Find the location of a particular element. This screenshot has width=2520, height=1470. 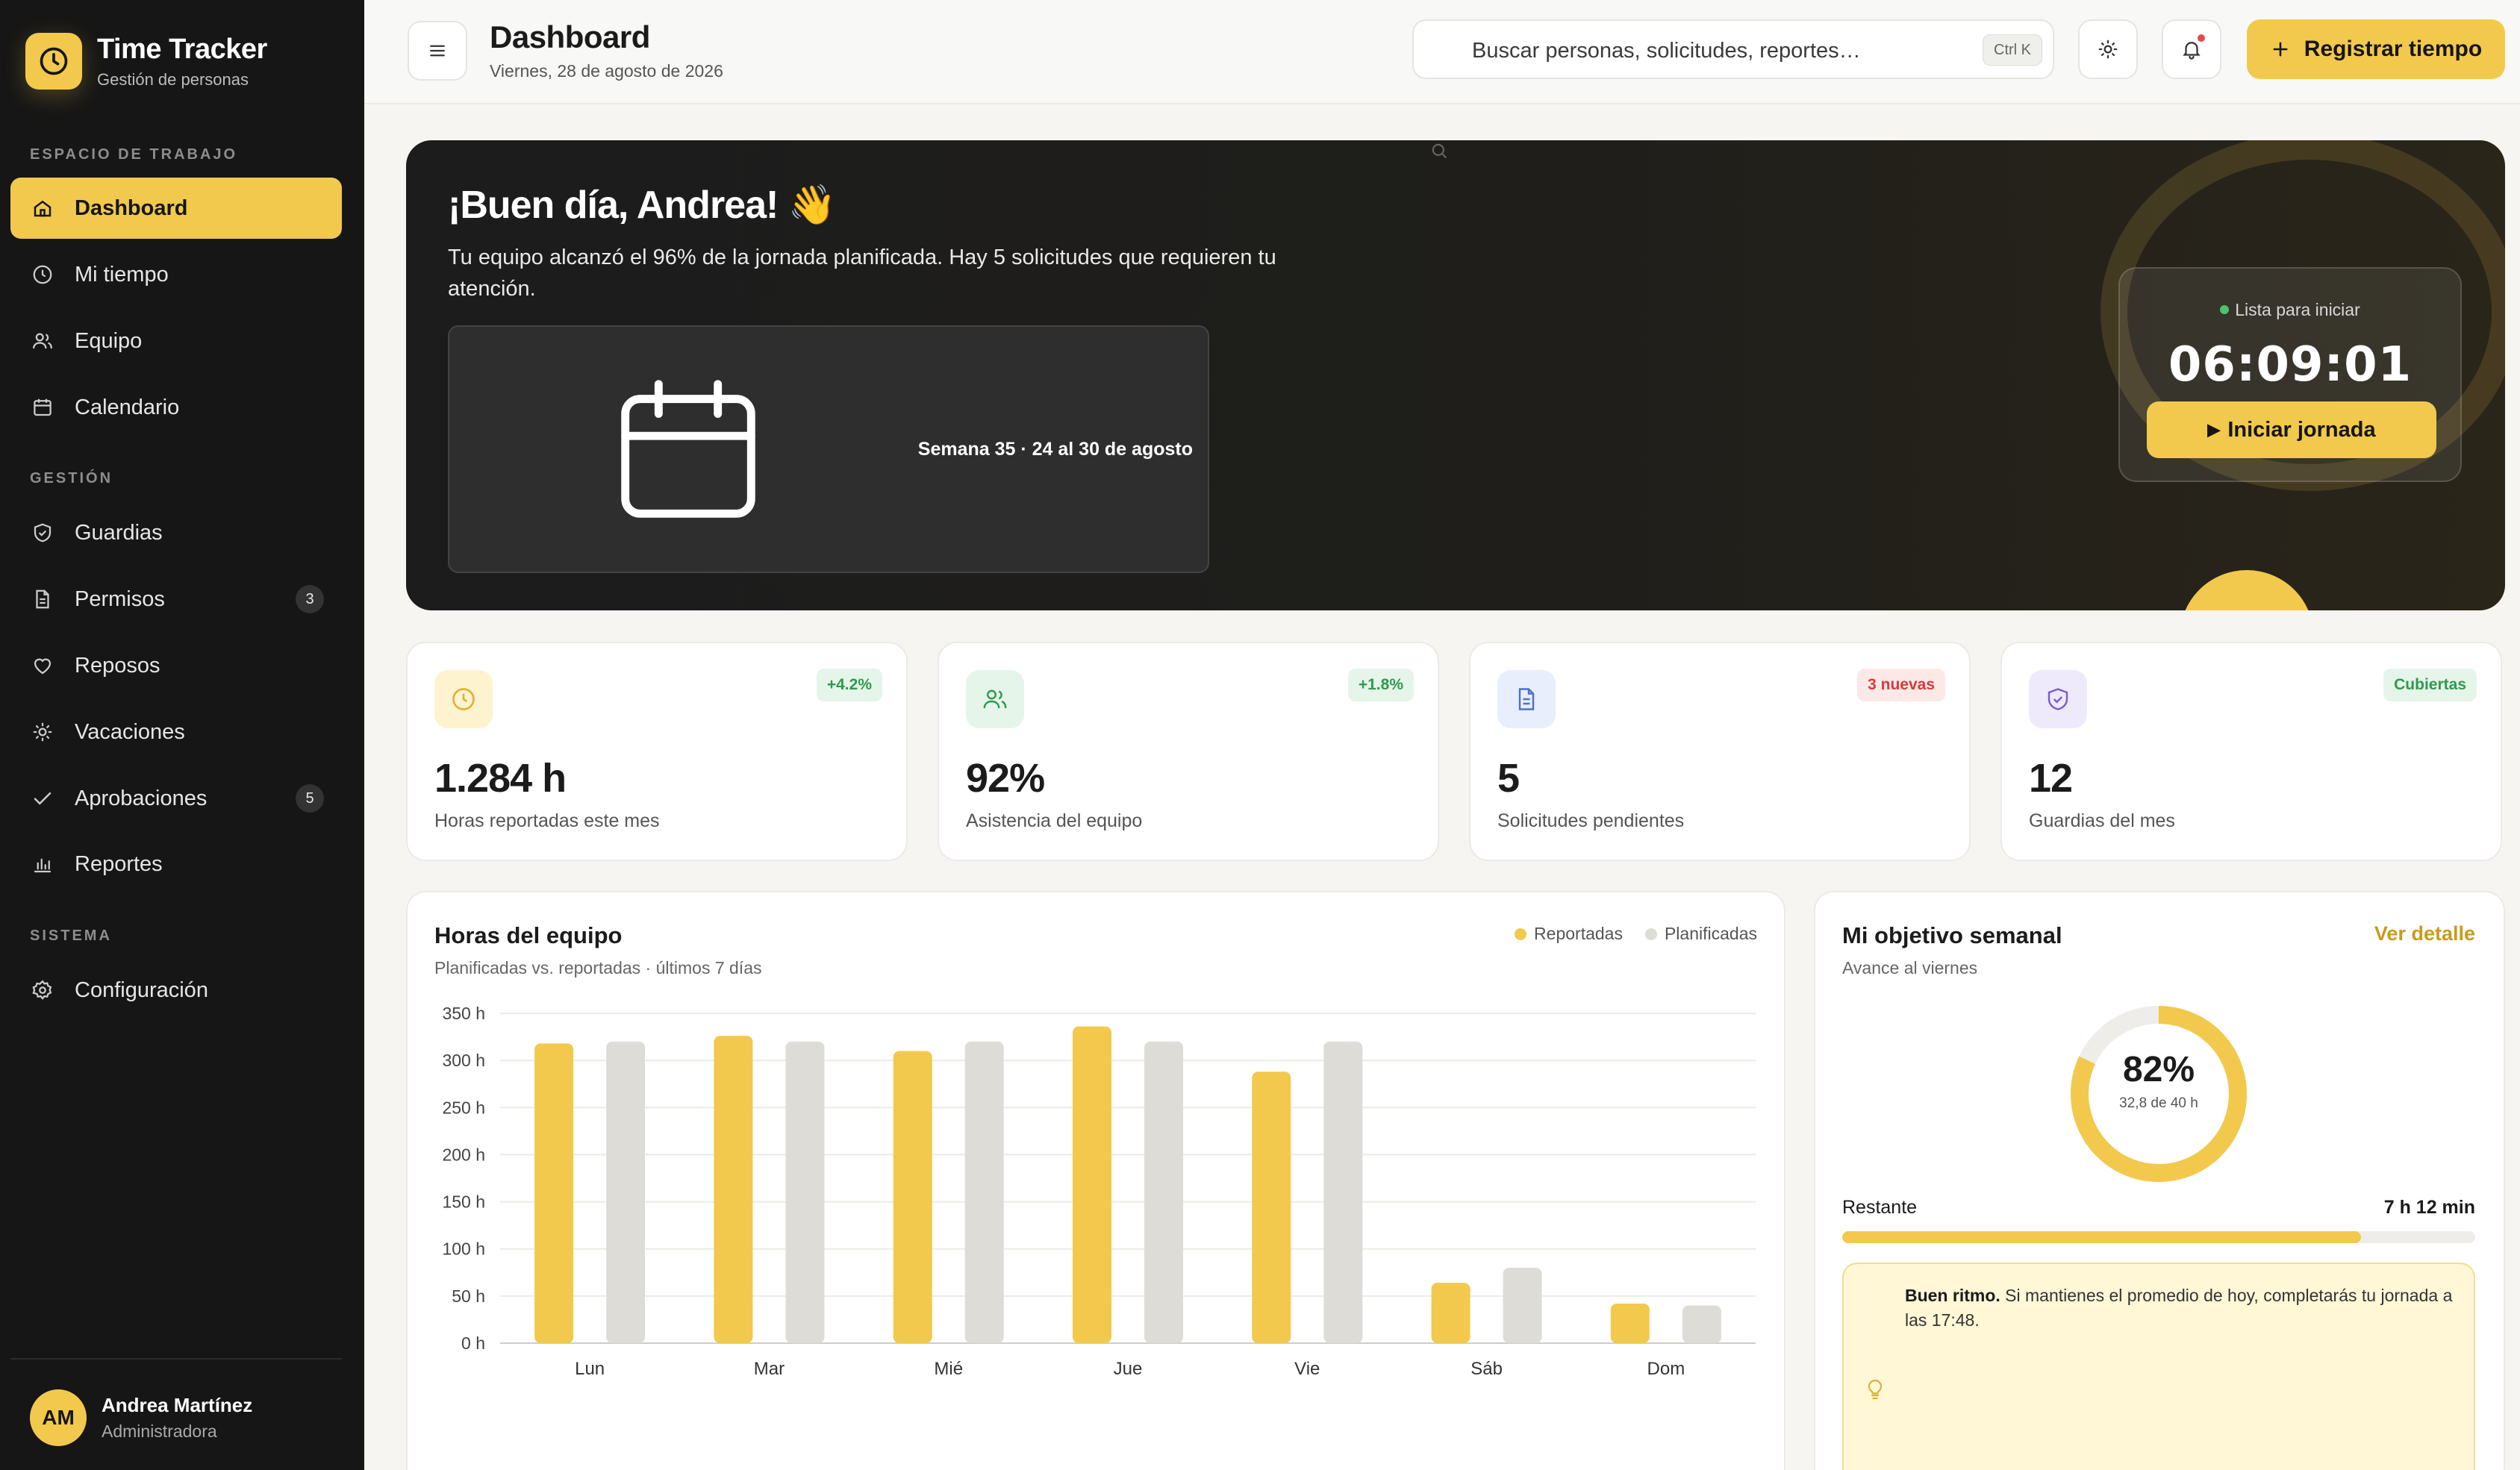

legend-planned: Planificadas is located at coordinates (1700, 934).